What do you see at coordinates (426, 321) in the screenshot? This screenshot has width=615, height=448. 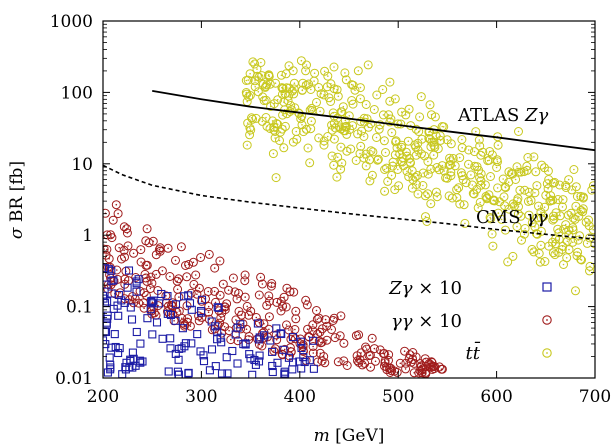 I see `legend-label-gg: γγ × 10` at bounding box center [426, 321].